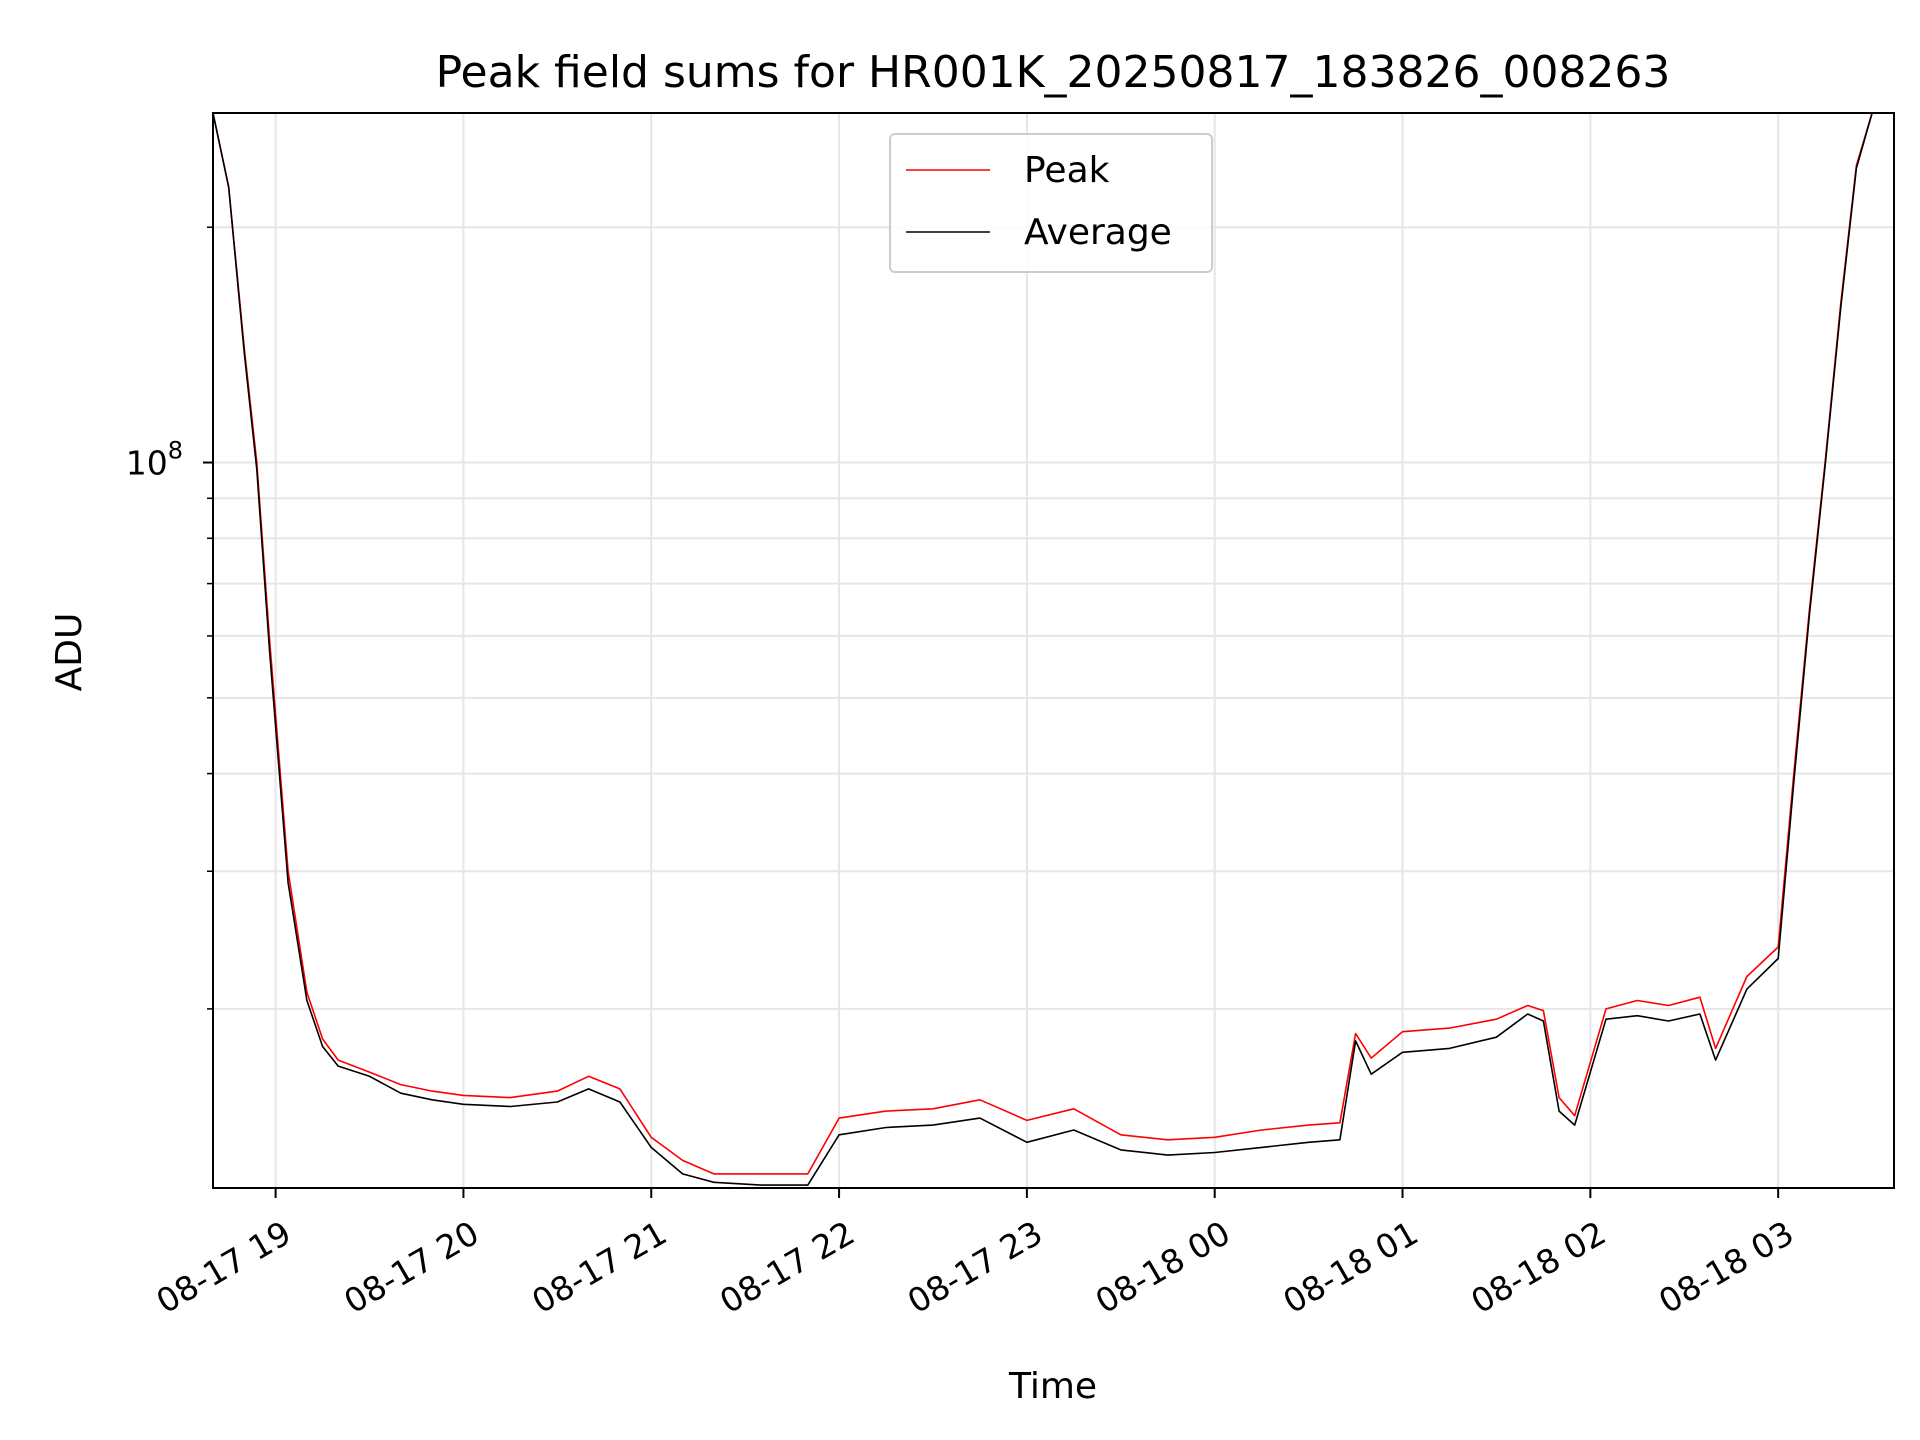 The image size is (1920, 1440). I want to click on y-tick-exponent: 8, so click(175, 451).